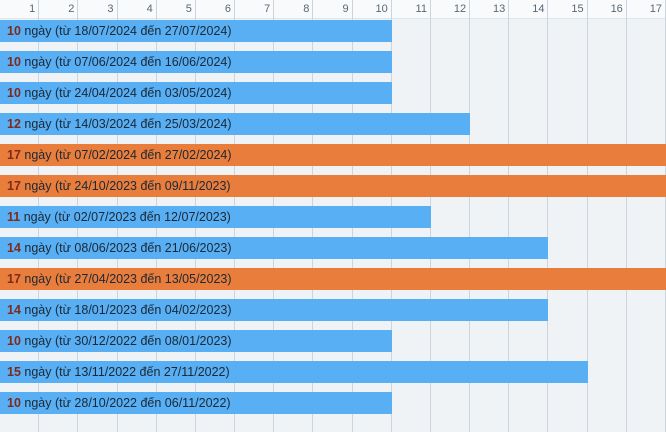 The height and width of the screenshot is (432, 666). What do you see at coordinates (267, 9) in the screenshot?
I see `x-axis-tick-label: 7` at bounding box center [267, 9].